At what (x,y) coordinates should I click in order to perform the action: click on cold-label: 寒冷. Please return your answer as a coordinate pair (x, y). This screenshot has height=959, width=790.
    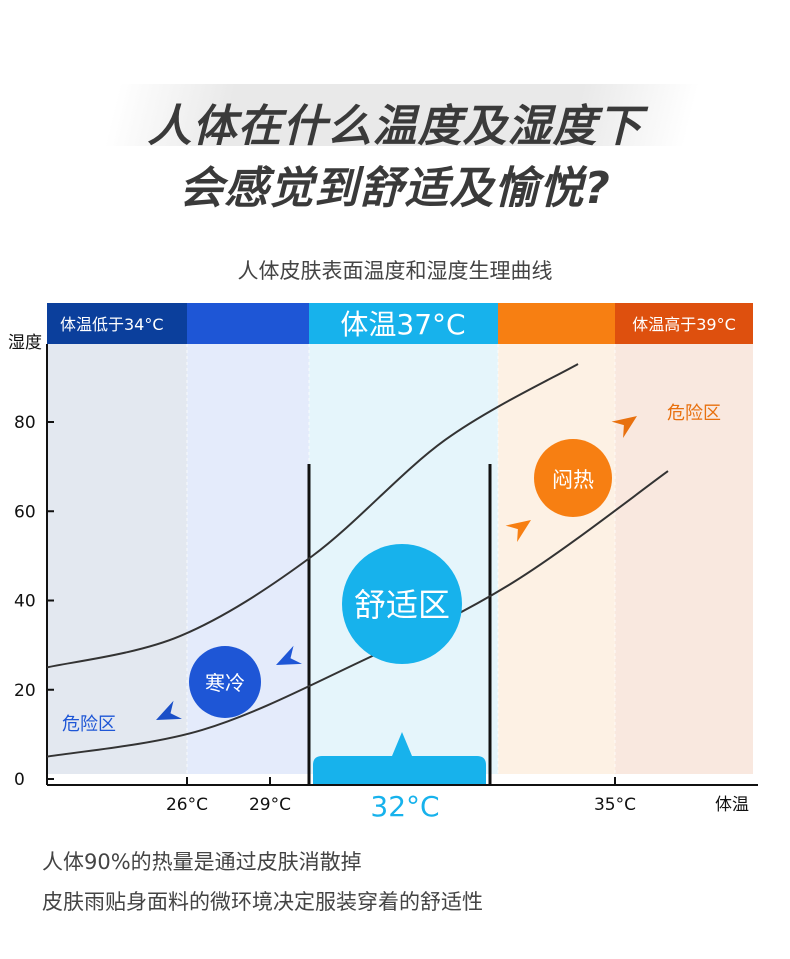
    Looking at the image, I should click on (225, 683).